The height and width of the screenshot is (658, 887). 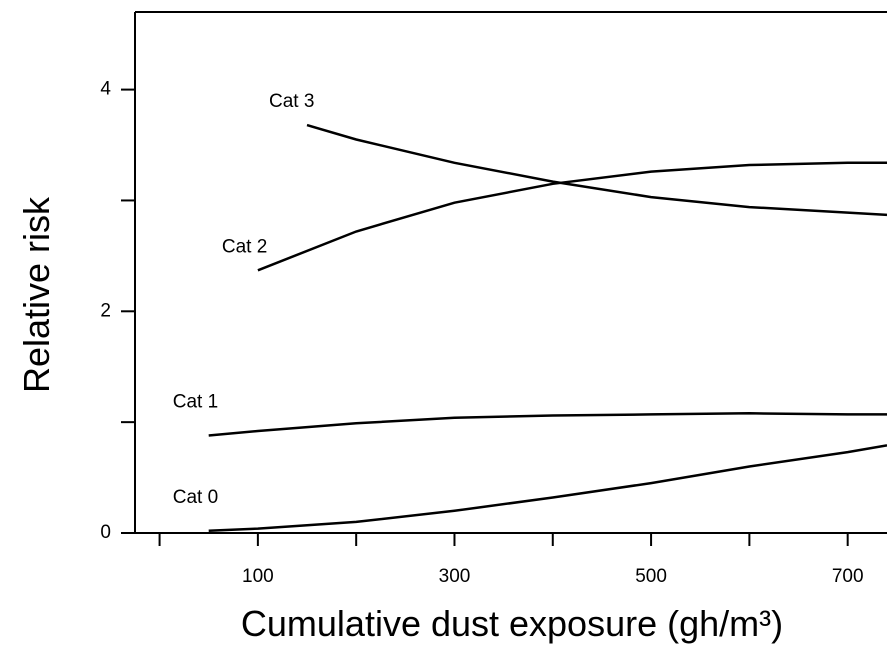 I want to click on series-label: Cat 3, so click(x=291, y=101).